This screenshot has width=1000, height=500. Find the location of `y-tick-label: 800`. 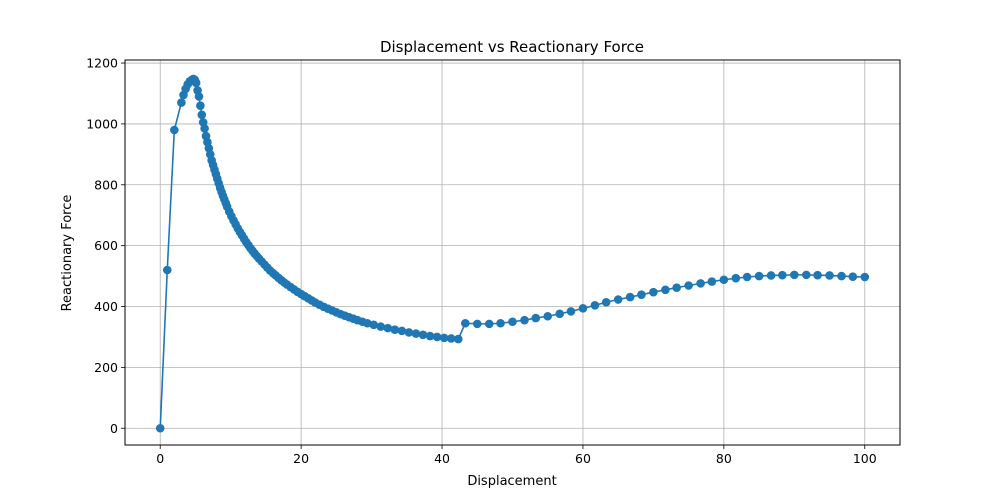

y-tick-label: 800 is located at coordinates (106, 184).